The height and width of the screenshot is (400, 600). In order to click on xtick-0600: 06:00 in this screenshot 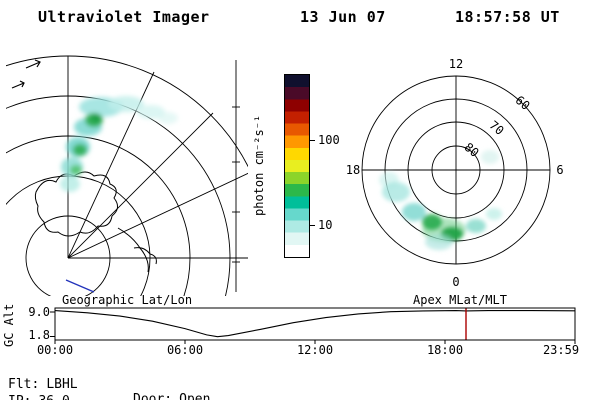, I will do `click(185, 350)`.